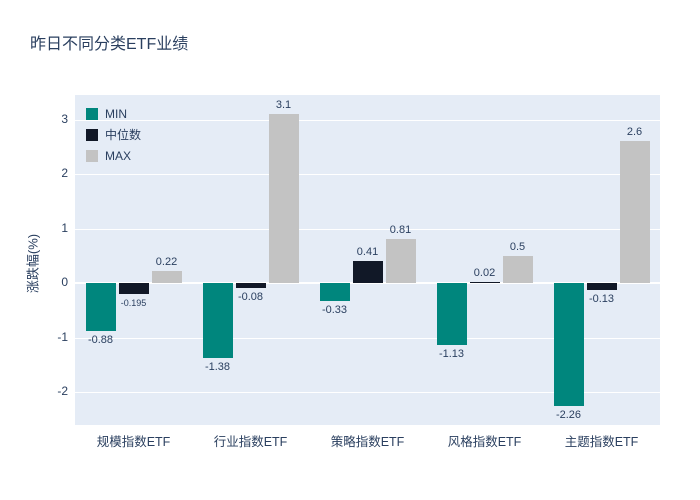  I want to click on y-tick-label: 0, so click(64, 282).